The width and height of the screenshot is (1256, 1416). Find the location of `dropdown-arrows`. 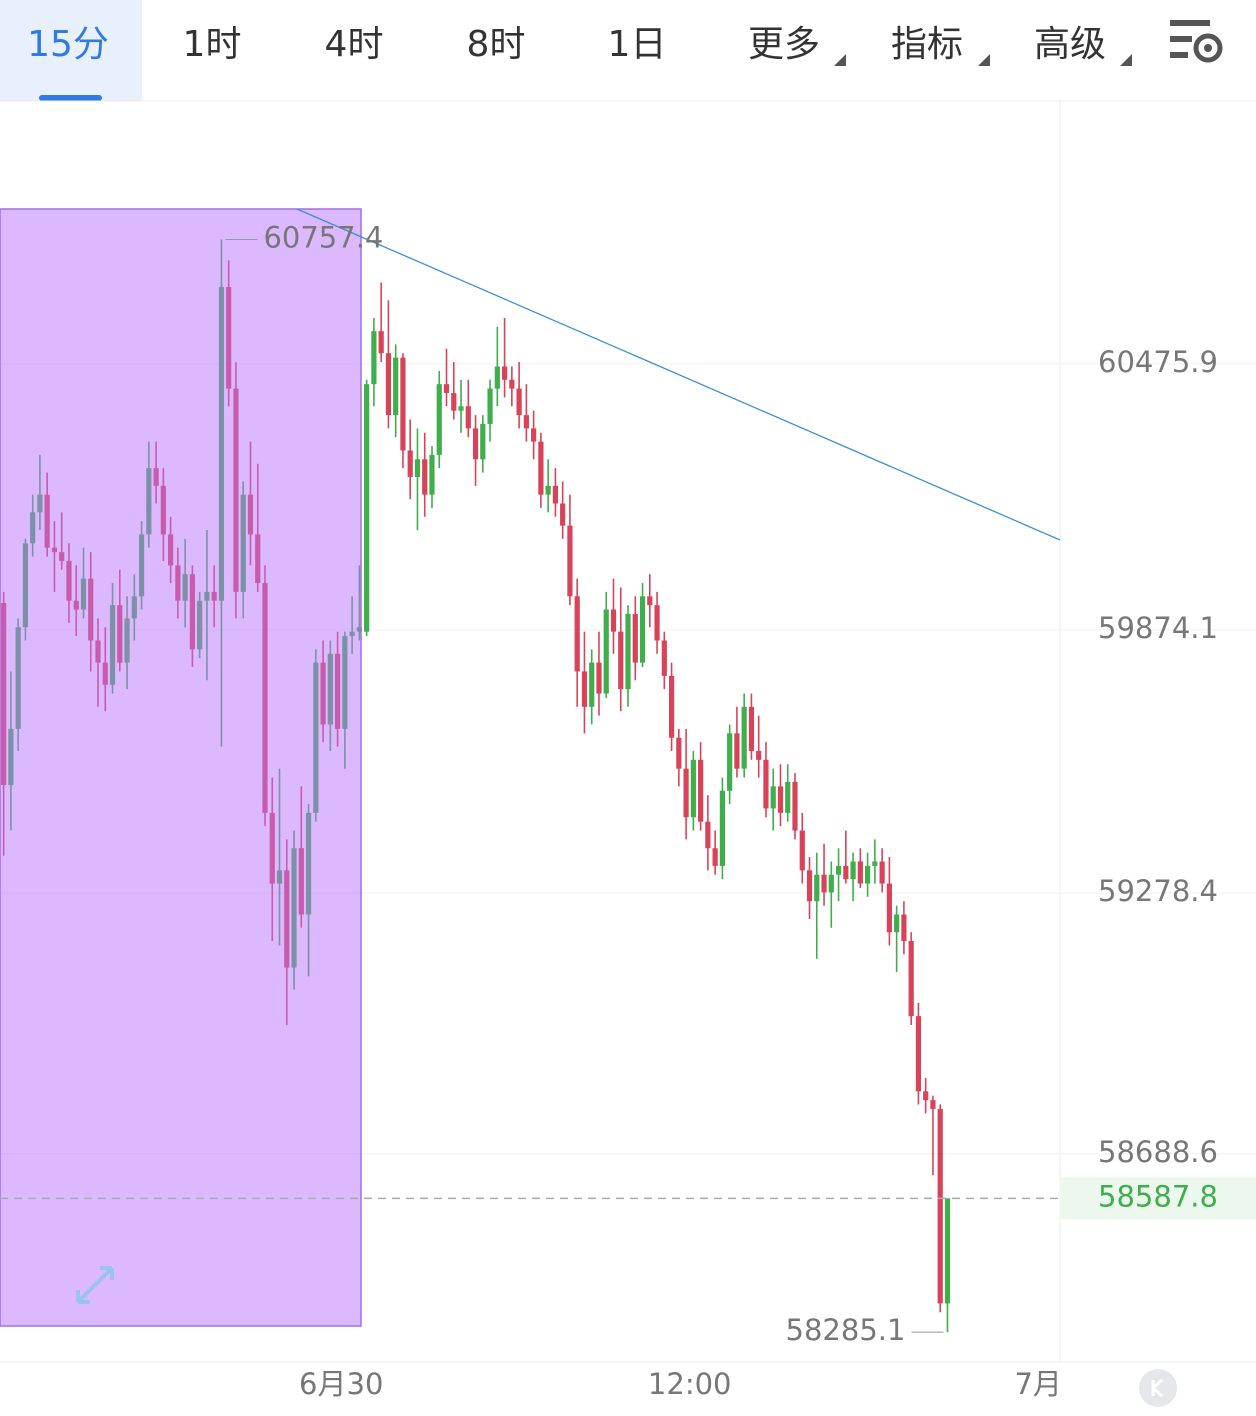

dropdown-arrows is located at coordinates (983, 60).